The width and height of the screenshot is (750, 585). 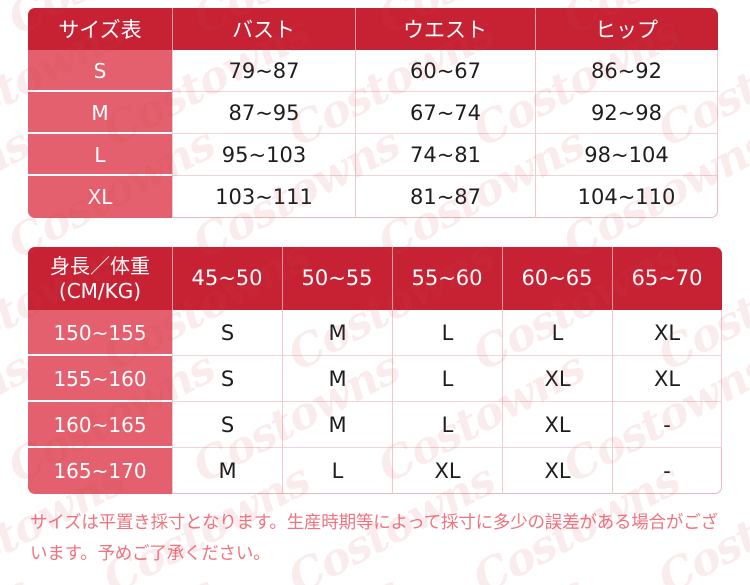 I want to click on measurement-hip-value: 86~92, so click(x=626, y=71).